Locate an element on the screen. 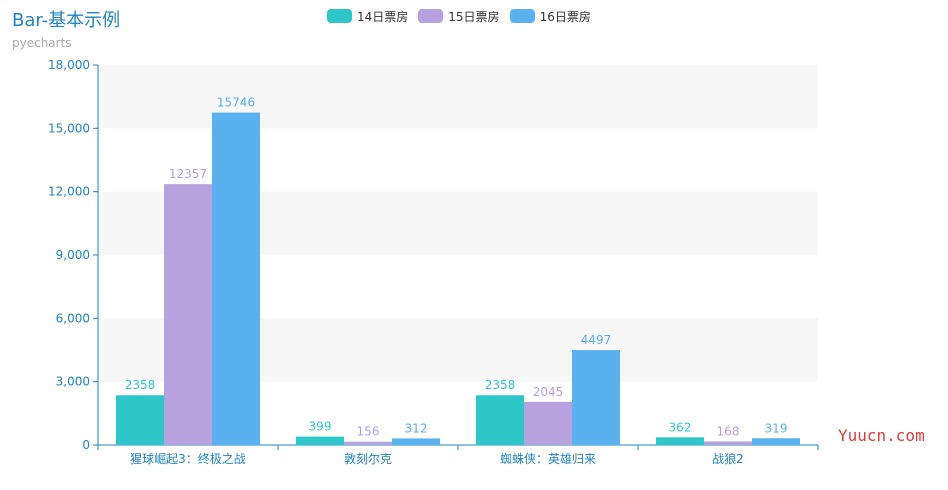  legend-label: 14日票房 is located at coordinates (383, 16).